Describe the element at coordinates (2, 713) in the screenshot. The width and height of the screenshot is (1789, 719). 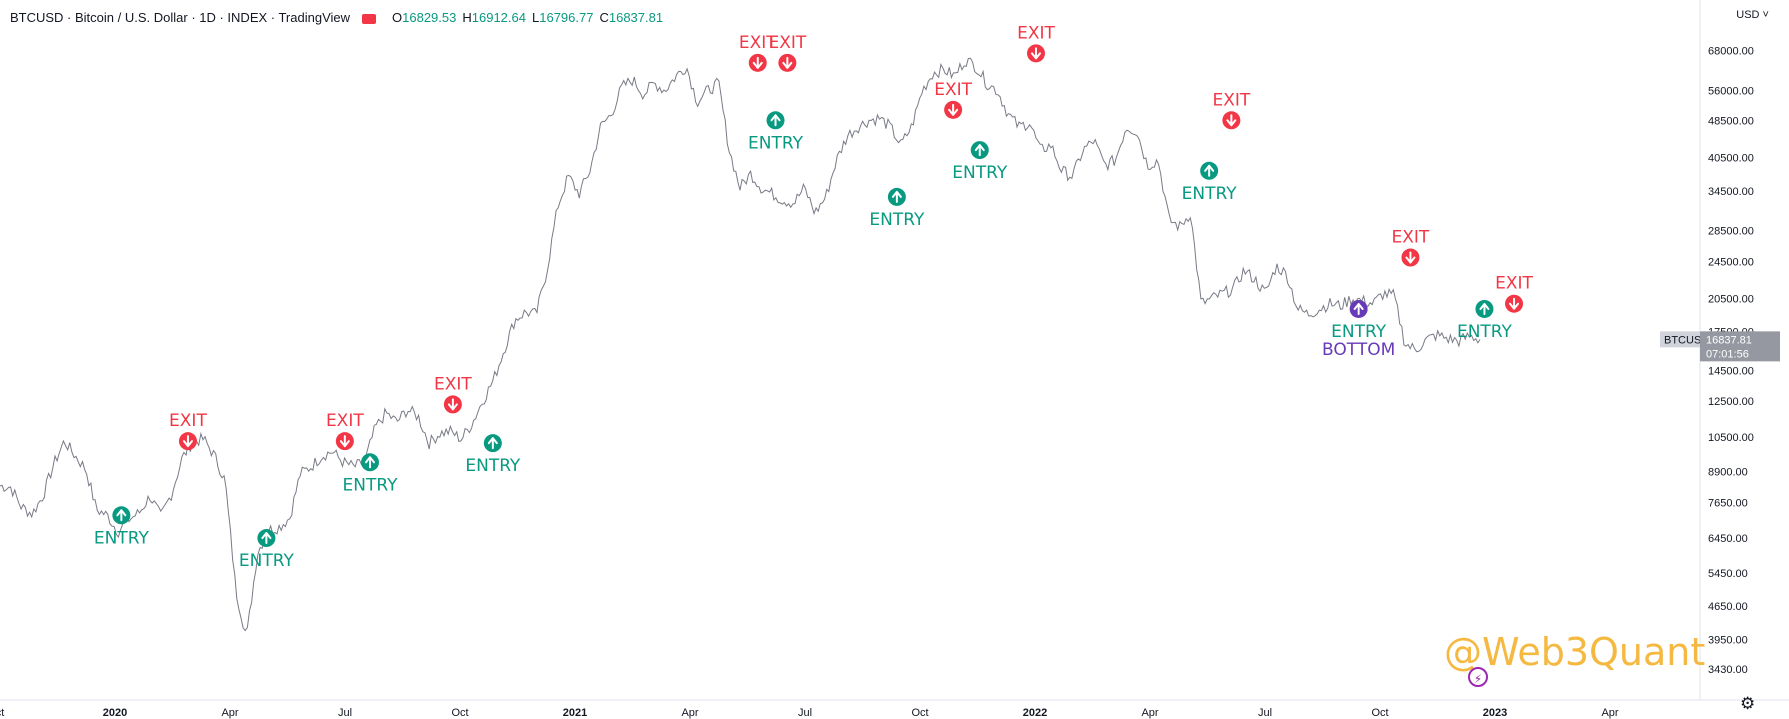
I see `x-tick-label: ct` at that location.